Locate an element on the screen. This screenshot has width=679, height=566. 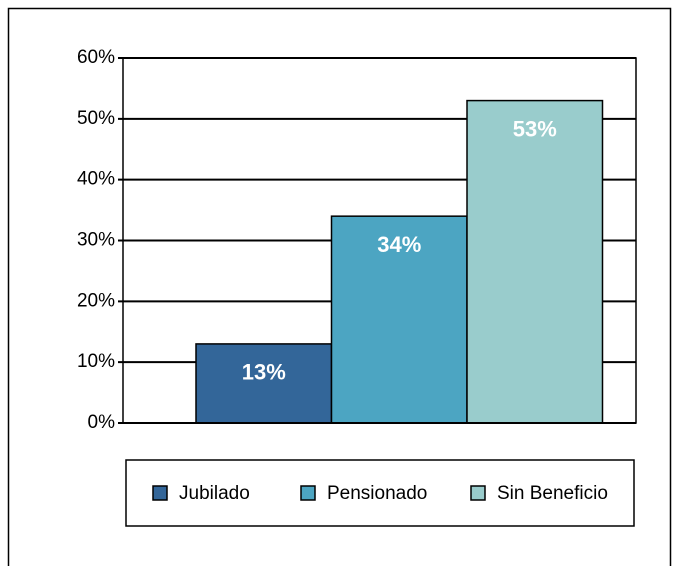
value-label: 13% is located at coordinates (264, 372).